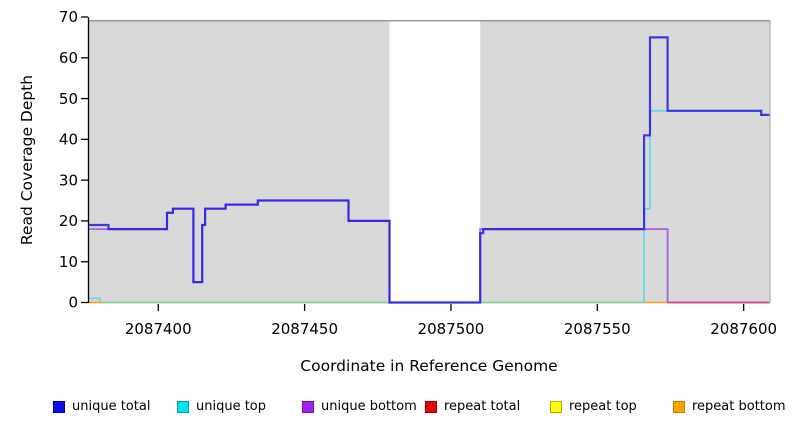 Image resolution: width=792 pixels, height=432 pixels. What do you see at coordinates (679, 407) in the screenshot?
I see `legend-swatch-repeat-bottom` at bounding box center [679, 407].